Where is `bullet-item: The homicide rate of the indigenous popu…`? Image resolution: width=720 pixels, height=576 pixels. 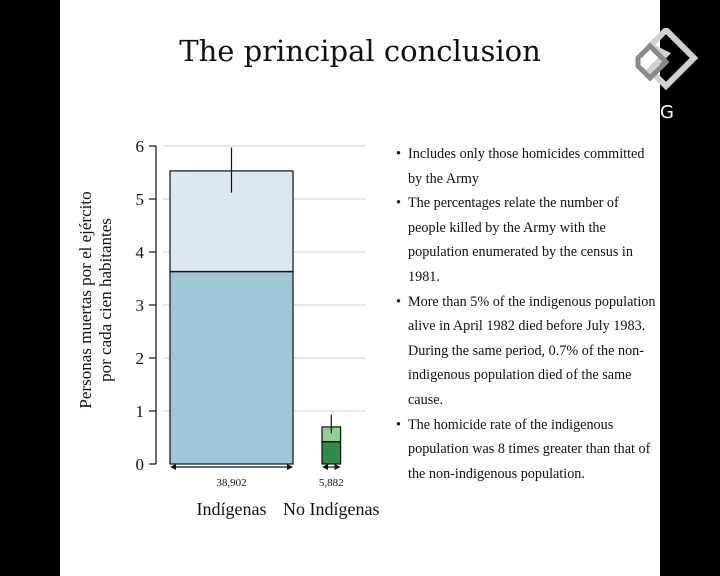
bullet-item: The homicide rate of the indigenous popu… is located at coordinates (527, 450).